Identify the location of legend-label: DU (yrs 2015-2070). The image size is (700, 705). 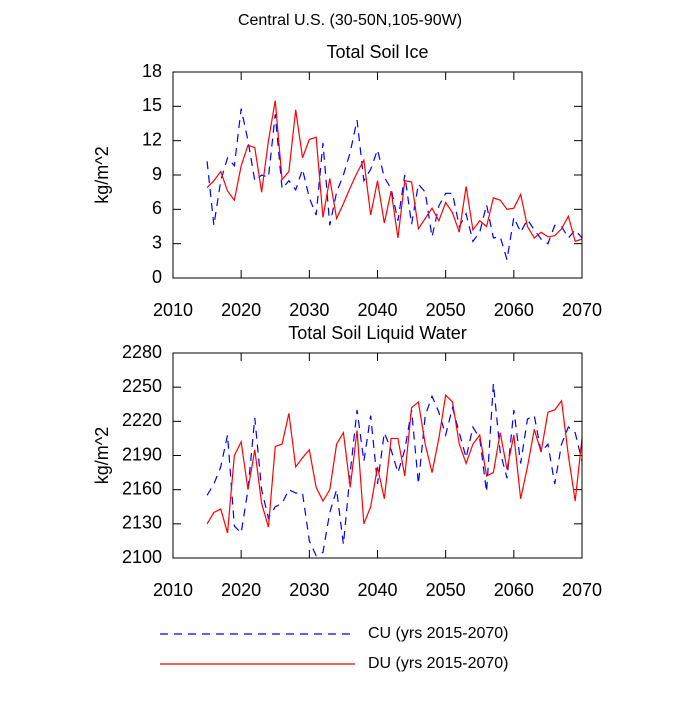
(438, 663).